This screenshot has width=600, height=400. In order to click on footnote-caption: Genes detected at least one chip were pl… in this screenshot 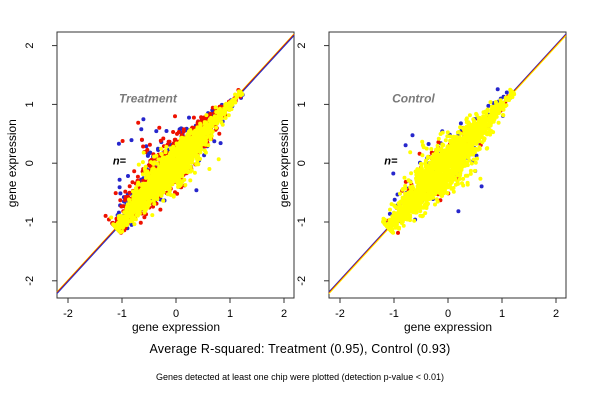, I will do `click(300, 377)`.